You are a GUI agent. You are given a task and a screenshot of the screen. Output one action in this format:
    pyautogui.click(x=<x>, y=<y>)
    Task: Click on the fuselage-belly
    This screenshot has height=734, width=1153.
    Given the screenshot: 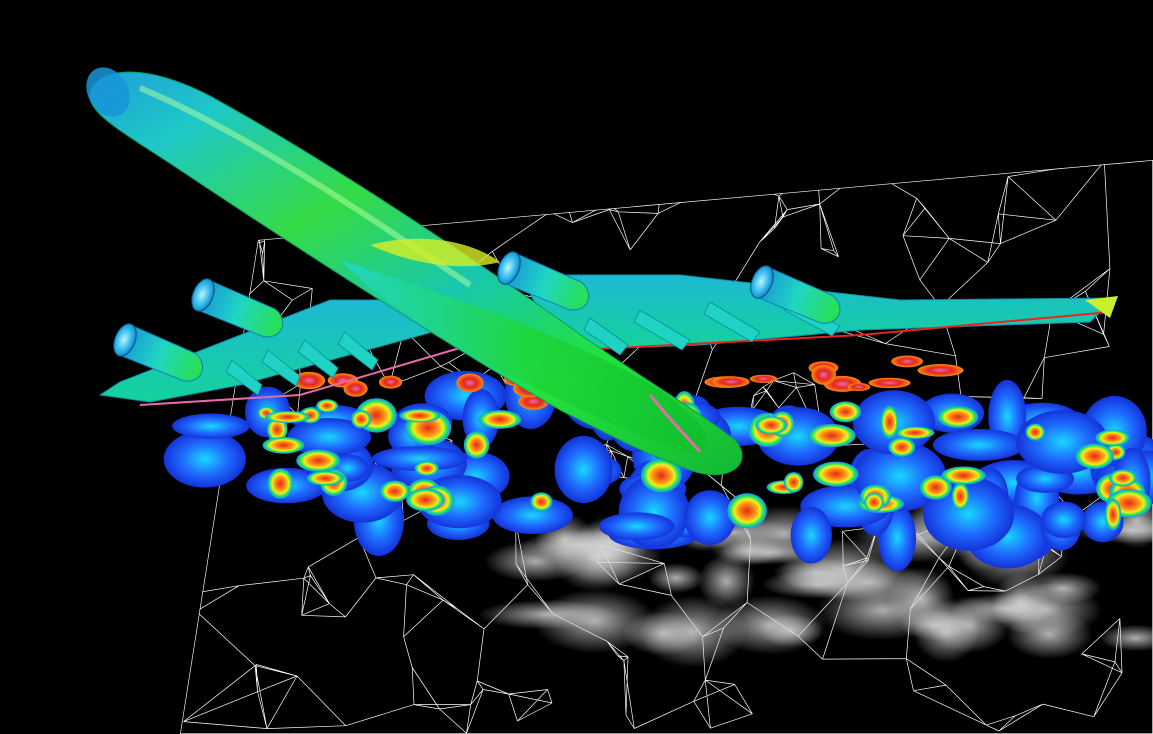 What is the action you would take?
    pyautogui.click(x=524, y=357)
    